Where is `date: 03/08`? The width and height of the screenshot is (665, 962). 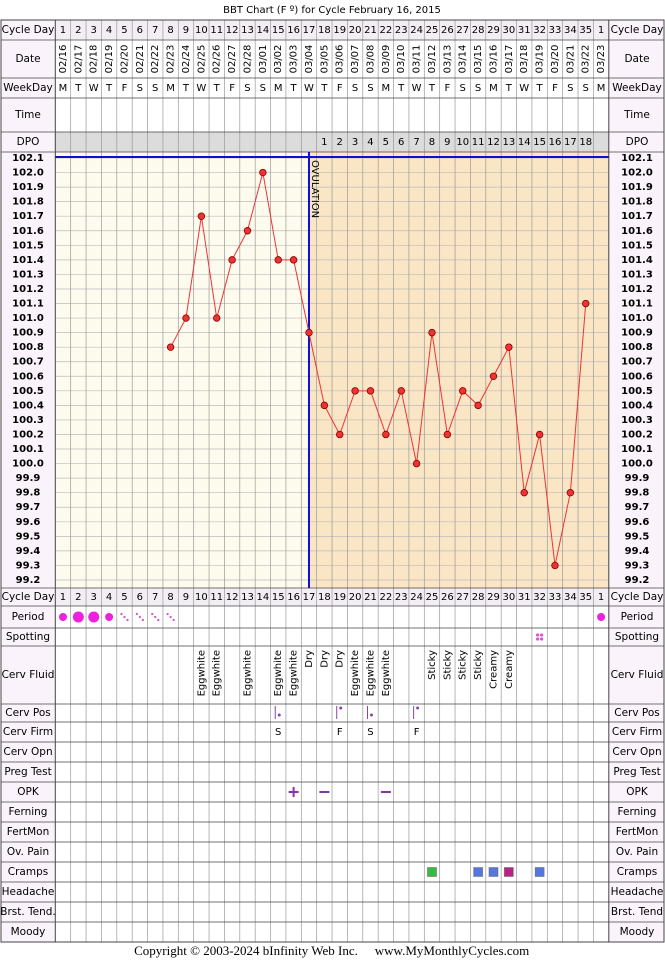 date: 03/08 is located at coordinates (370, 59).